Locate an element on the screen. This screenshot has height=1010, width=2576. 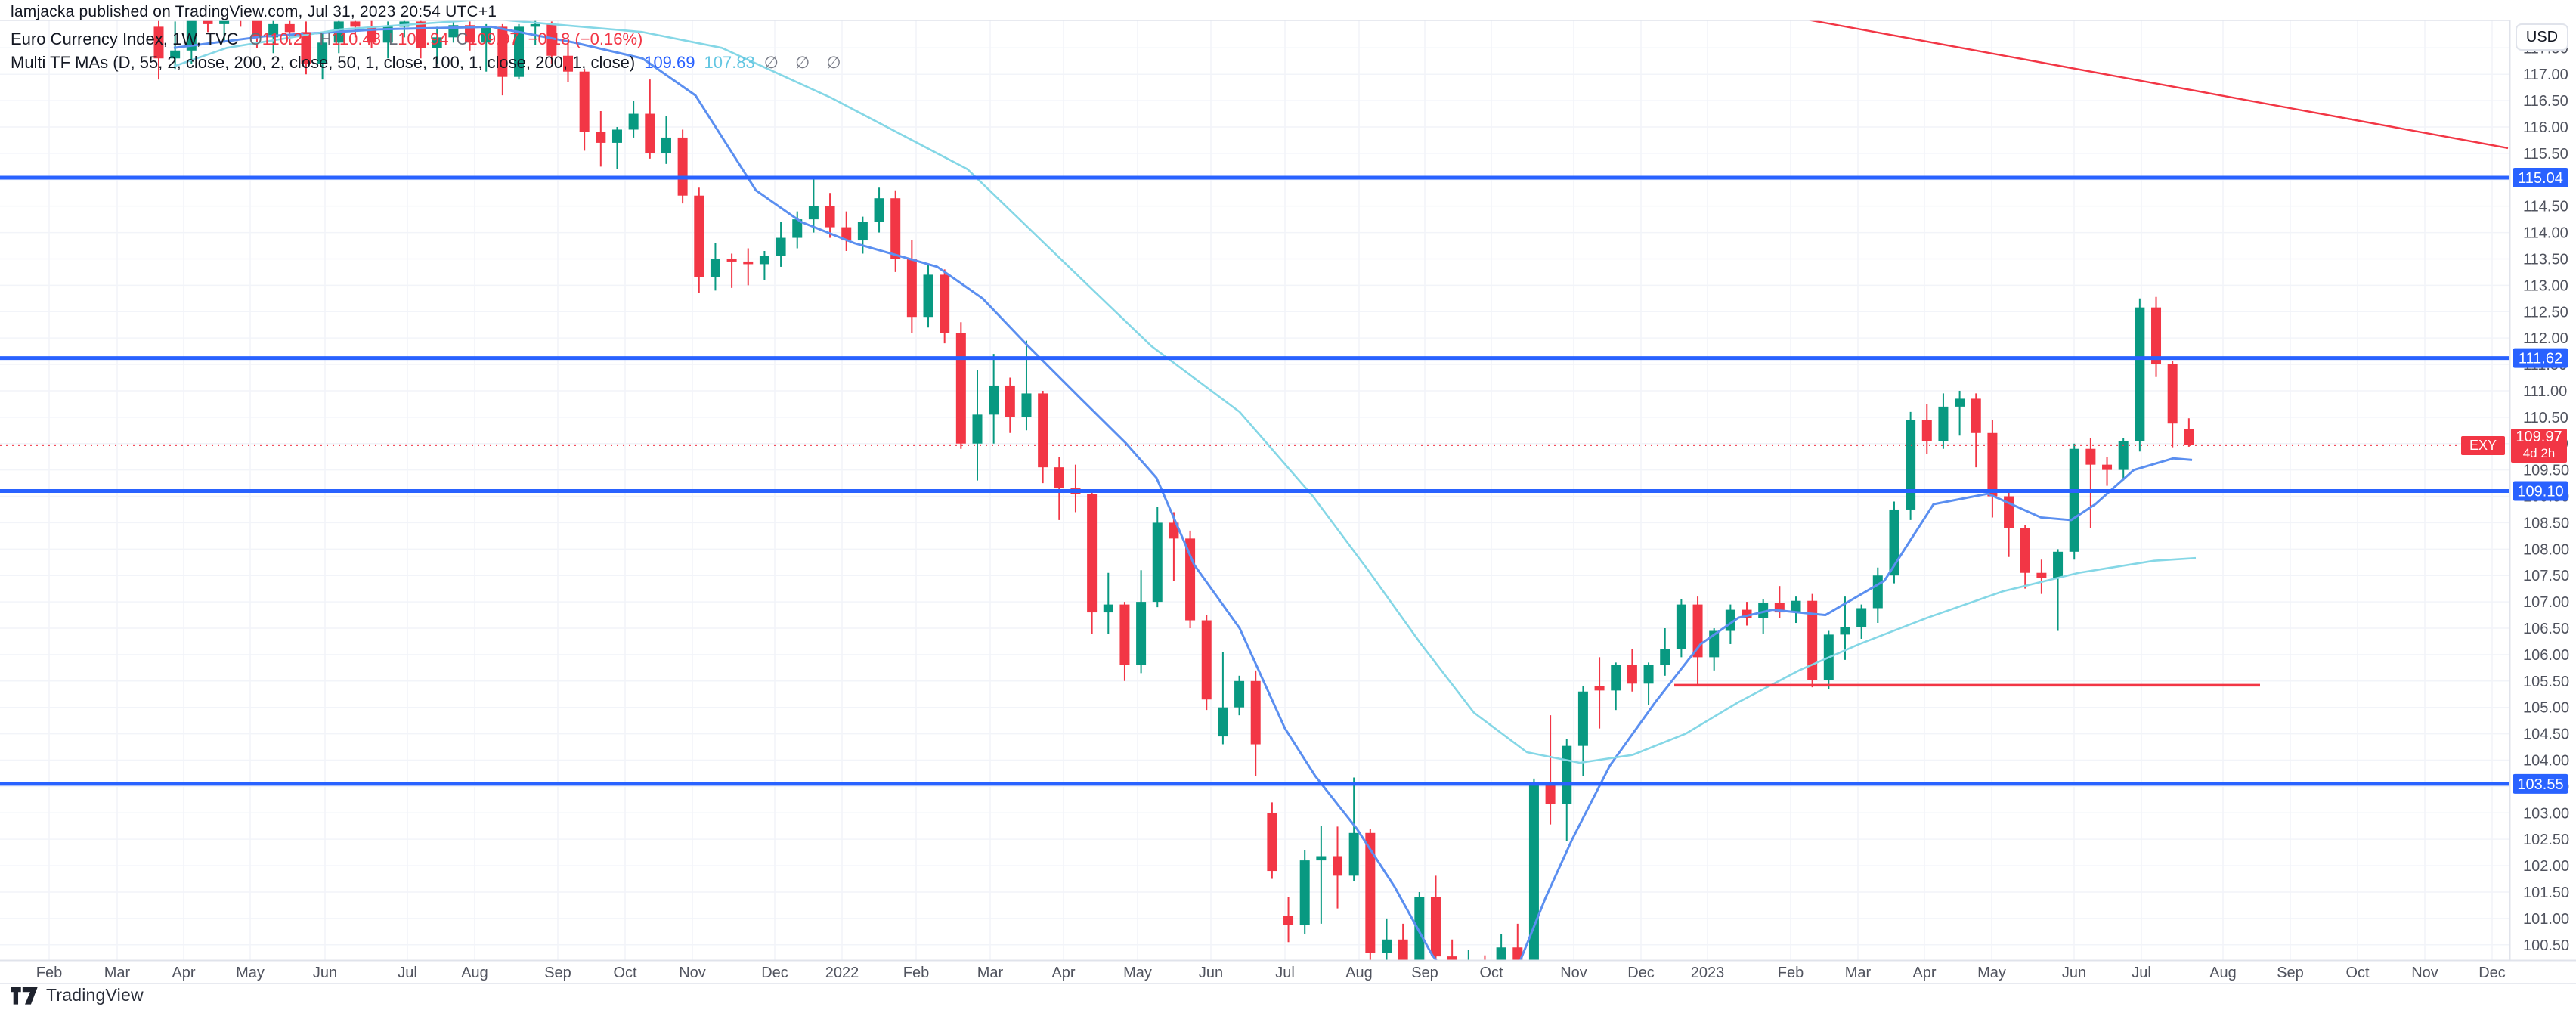
level-price-badge: 103.55 is located at coordinates (2540, 784).